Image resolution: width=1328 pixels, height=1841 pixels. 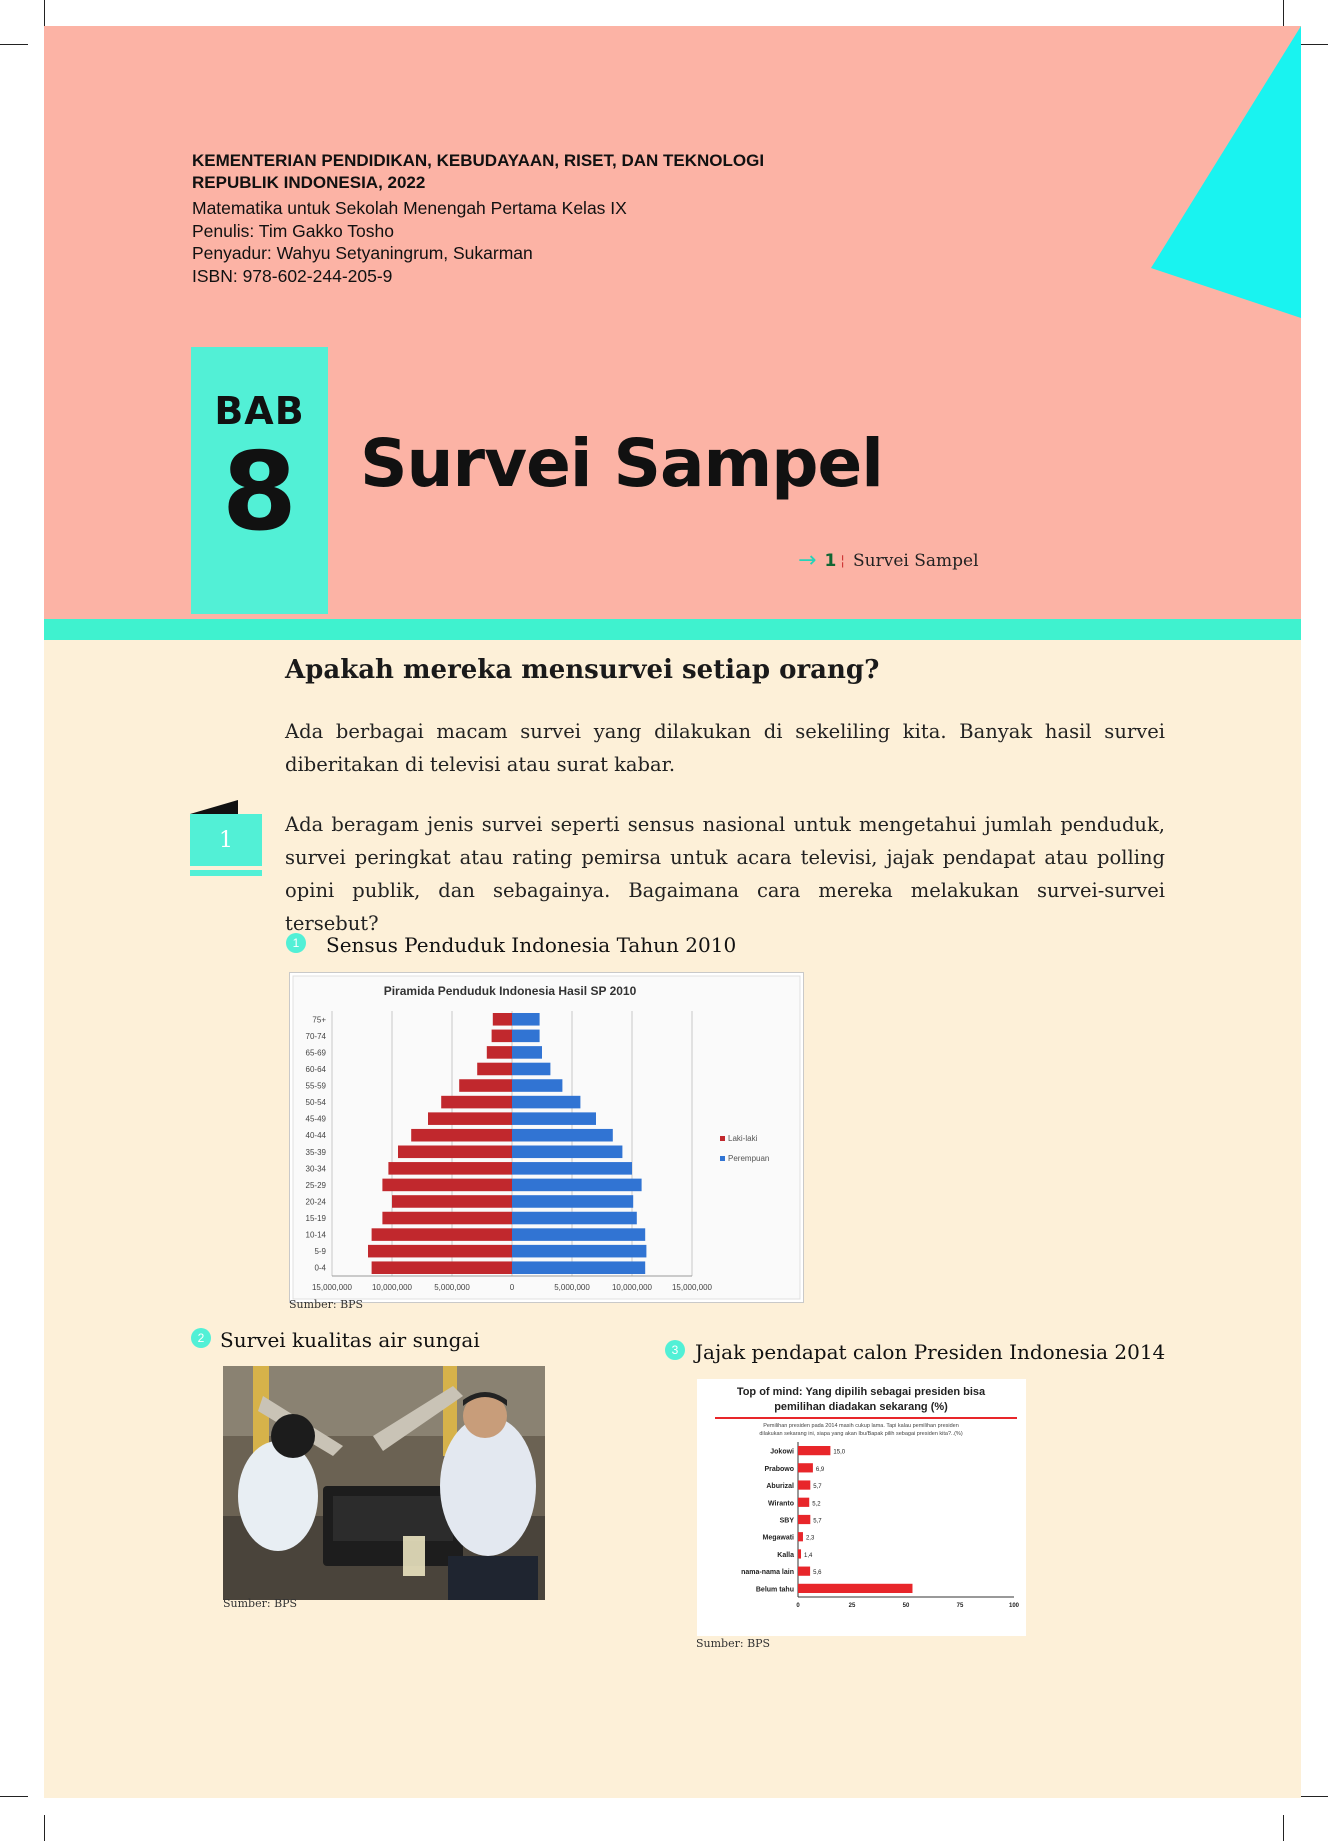 I want to click on flag-icon, so click(x=214, y=807).